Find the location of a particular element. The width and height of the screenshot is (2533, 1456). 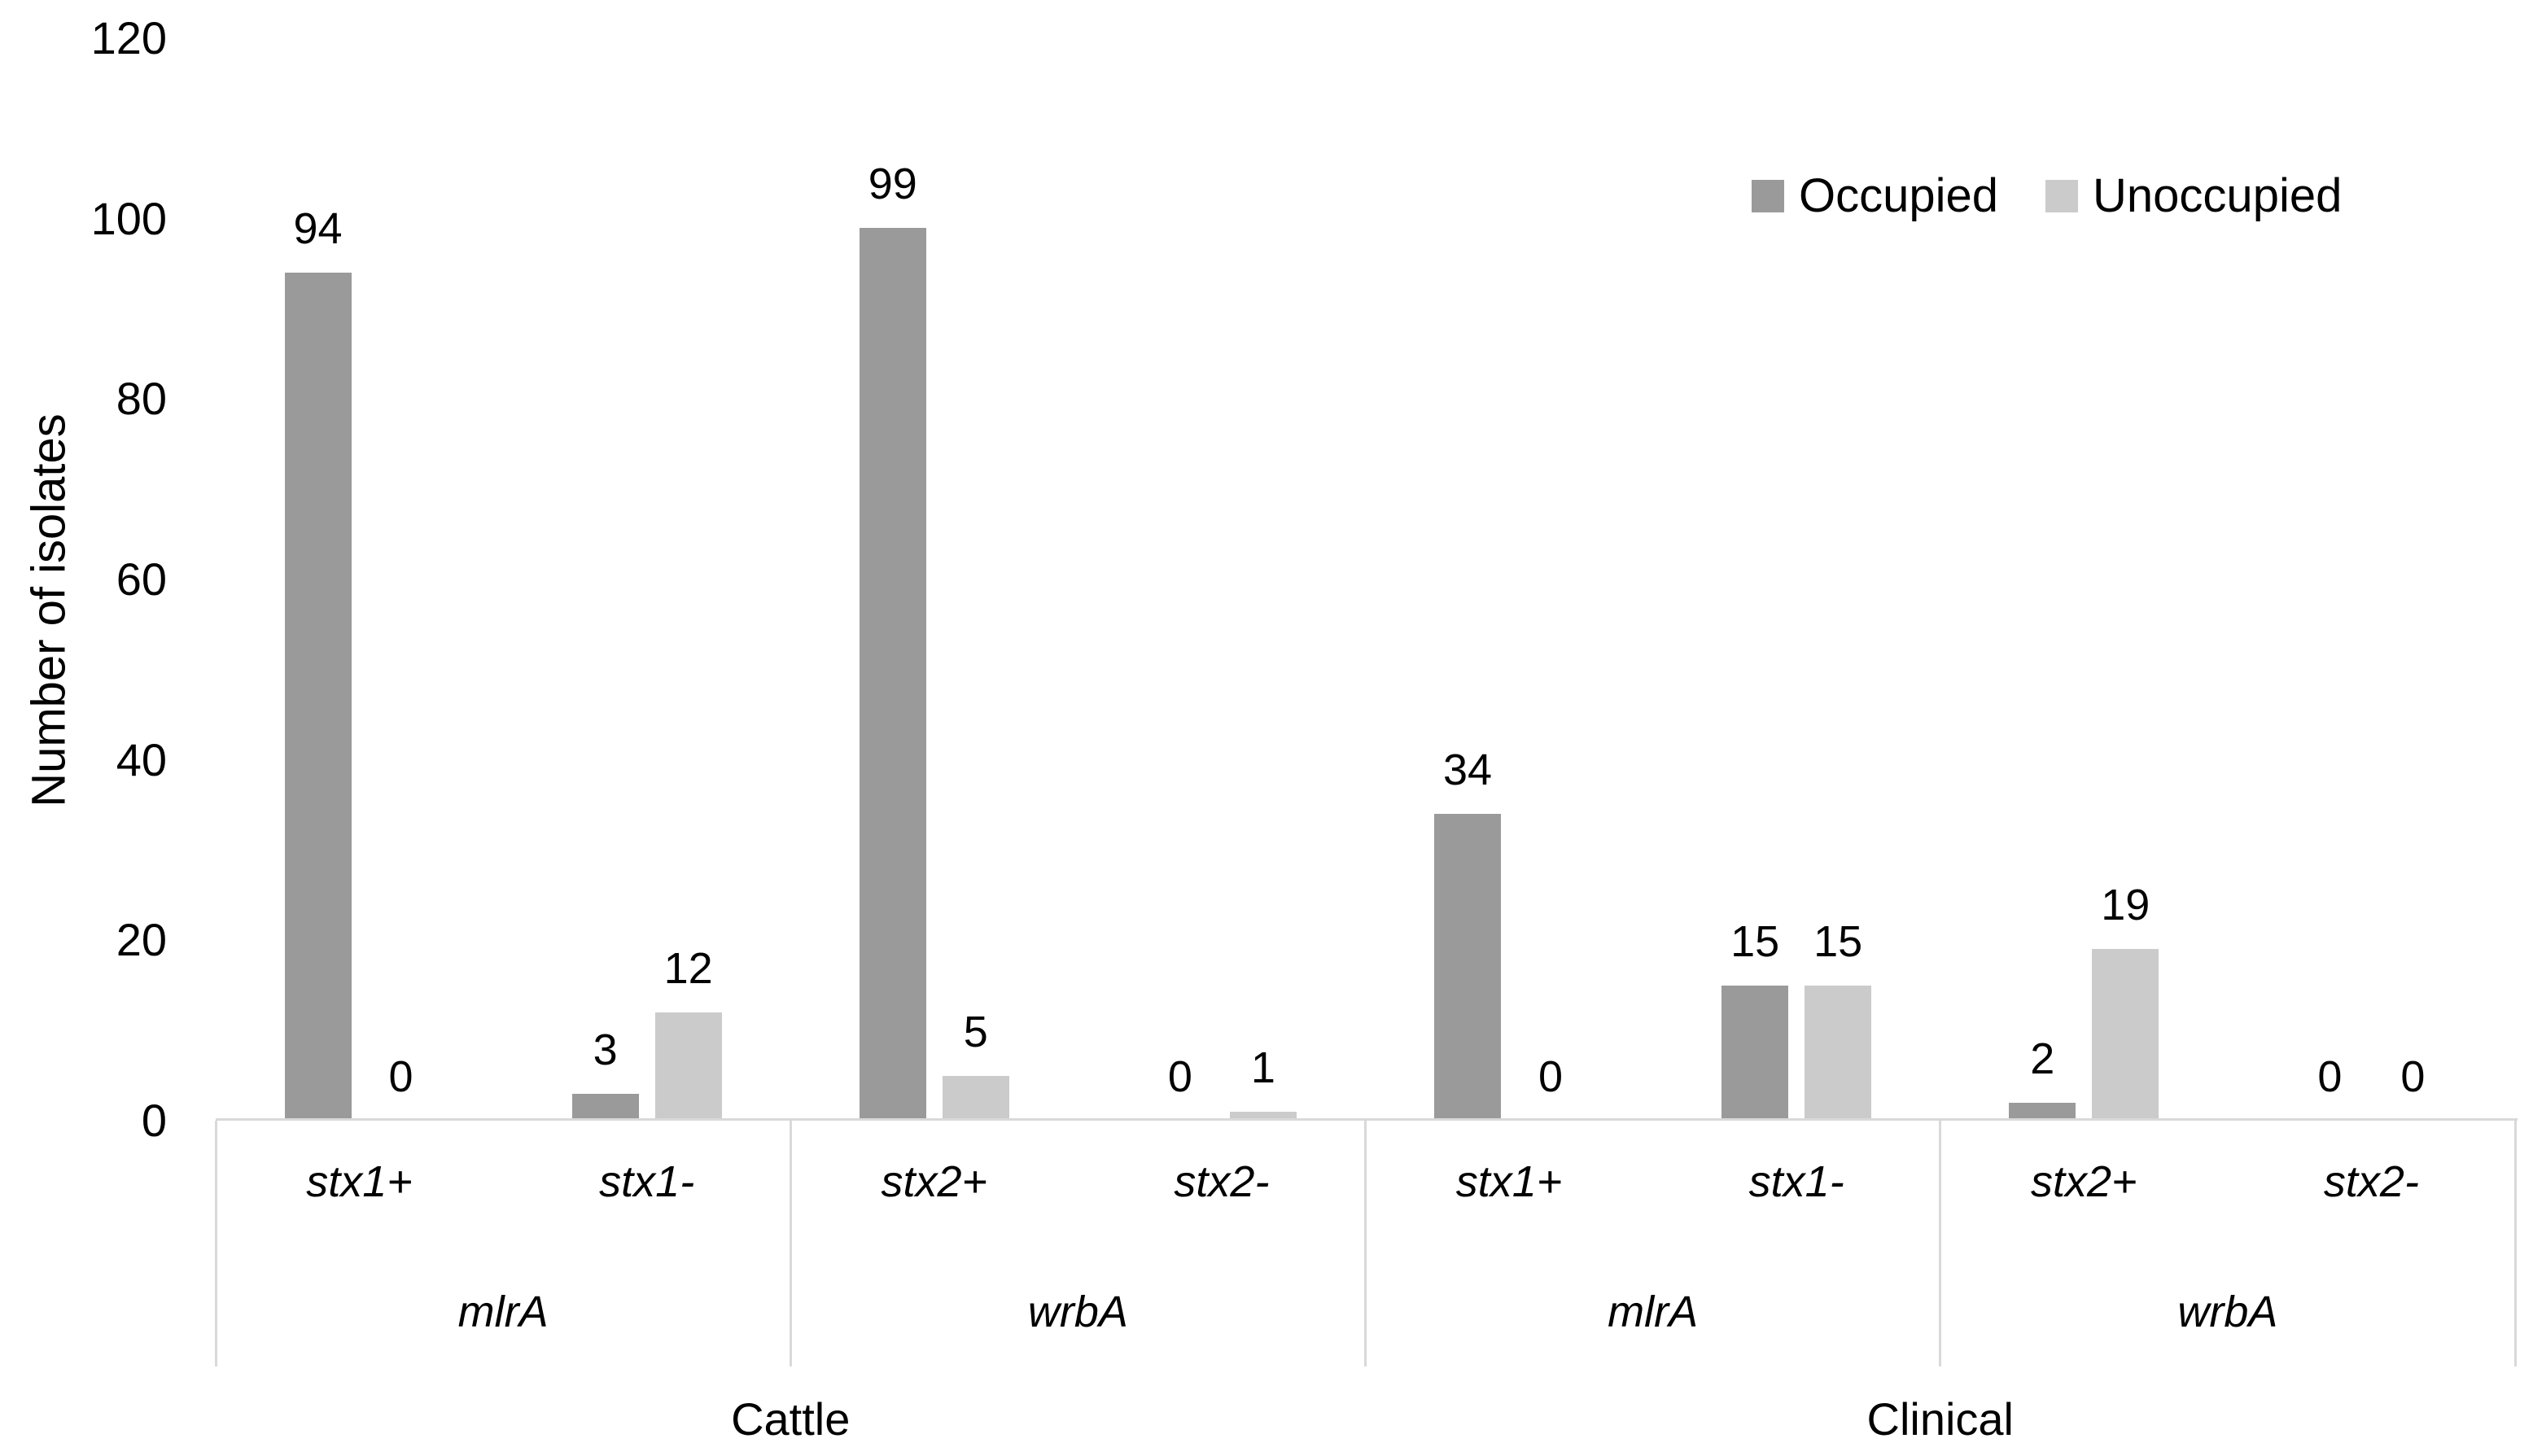

y-tick-label: 40 is located at coordinates (141, 759).